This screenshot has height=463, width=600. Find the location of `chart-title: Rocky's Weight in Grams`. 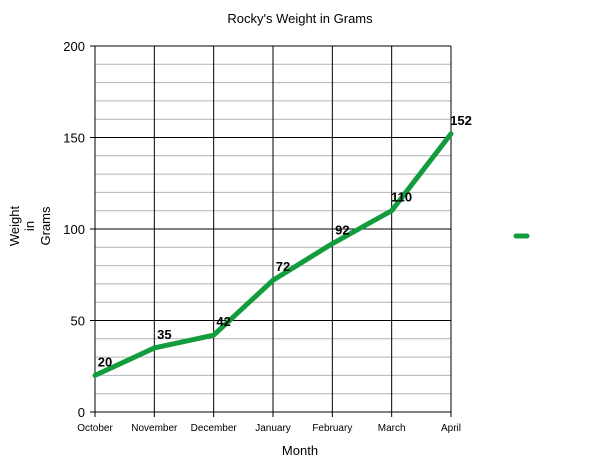

chart-title: Rocky's Weight in Grams is located at coordinates (300, 18).